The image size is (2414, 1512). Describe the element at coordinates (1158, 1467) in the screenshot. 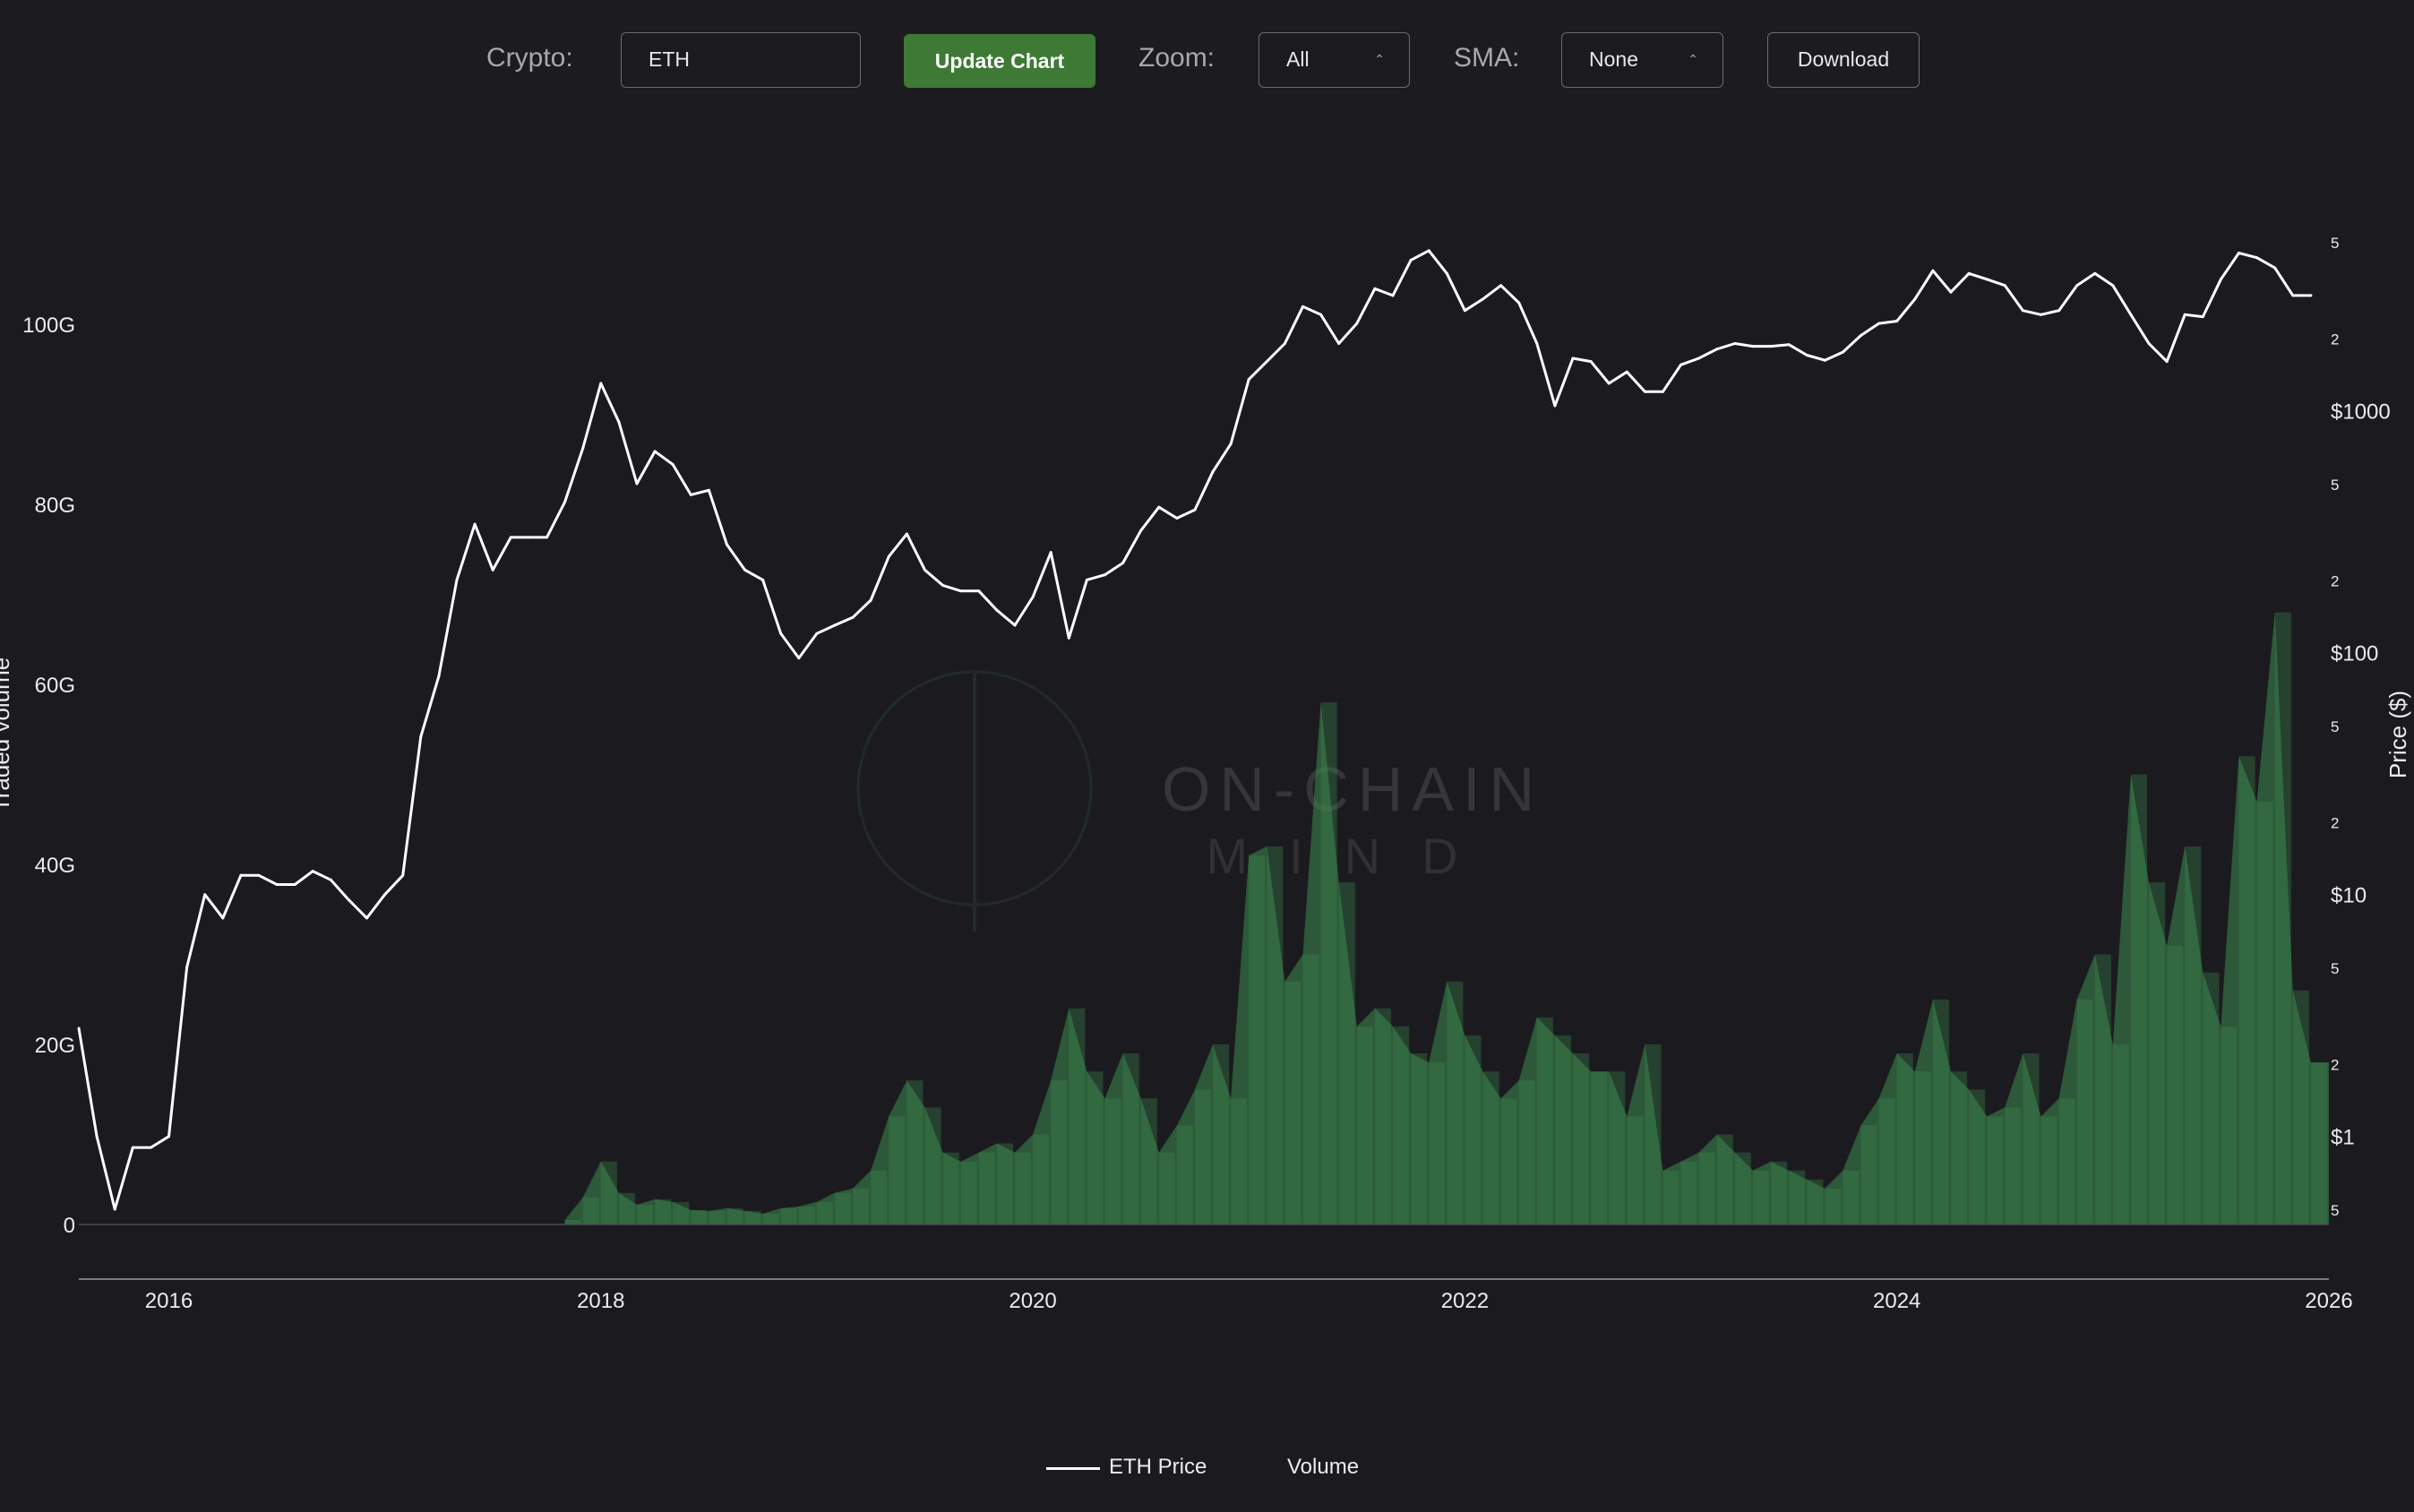

I see `legend-item-price: ETH Price` at that location.